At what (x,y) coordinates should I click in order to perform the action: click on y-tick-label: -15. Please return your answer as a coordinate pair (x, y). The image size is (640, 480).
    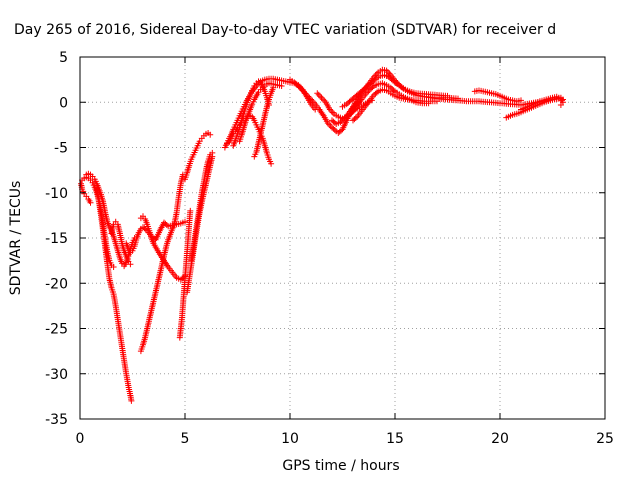
    Looking at the image, I should click on (56, 239).